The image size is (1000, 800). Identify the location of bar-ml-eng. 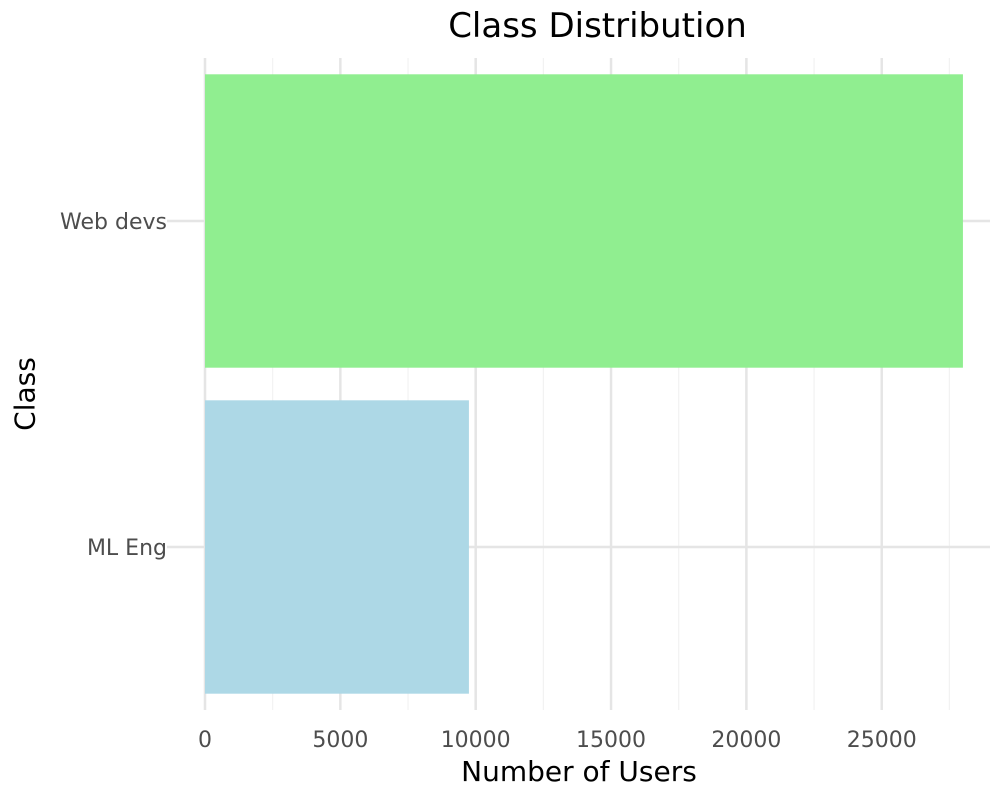
(337, 547).